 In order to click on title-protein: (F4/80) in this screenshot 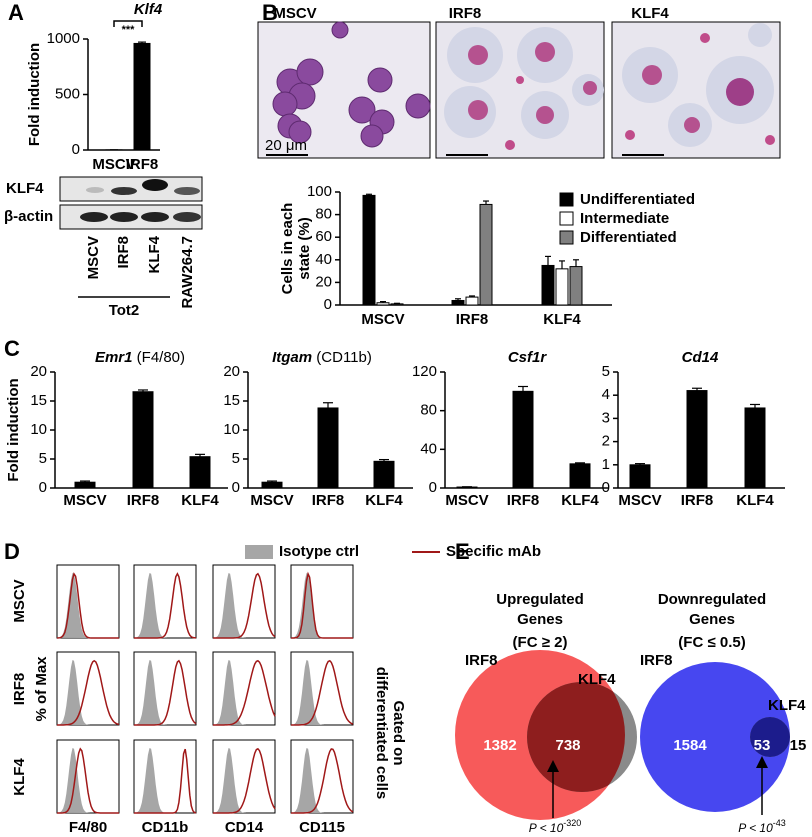, I will do `click(161, 357)`.